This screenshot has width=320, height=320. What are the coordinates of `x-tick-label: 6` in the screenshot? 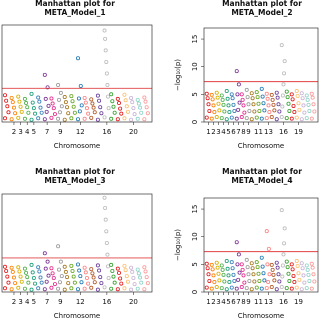 It's located at (233, 132).